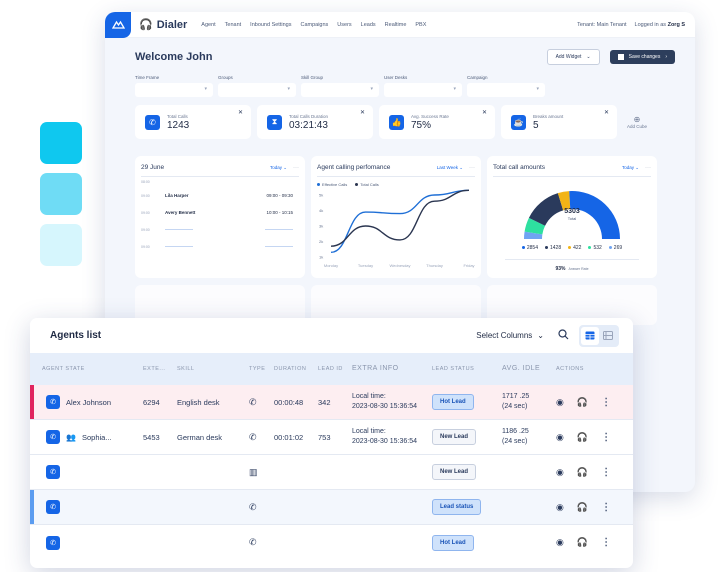 The width and height of the screenshot is (720, 572). Describe the element at coordinates (217, 195) in the screenshot. I see `schedule-item: 09:00 Lila Harper 09:00 - 09:30` at that location.